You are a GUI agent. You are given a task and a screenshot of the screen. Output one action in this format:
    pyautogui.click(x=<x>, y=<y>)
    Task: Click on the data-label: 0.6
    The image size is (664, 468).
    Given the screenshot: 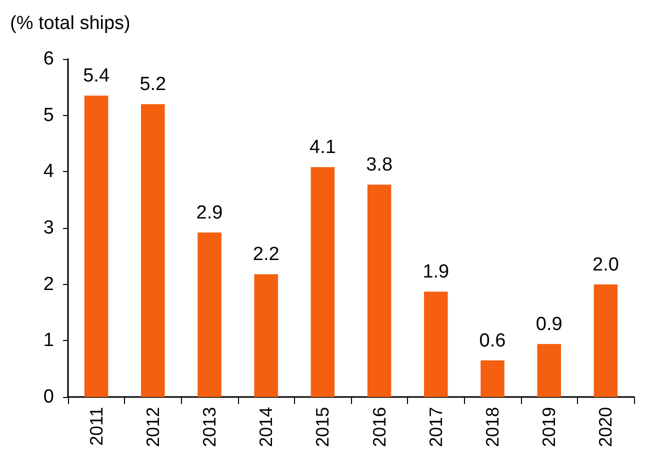 What is the action you would take?
    pyautogui.click(x=492, y=341)
    